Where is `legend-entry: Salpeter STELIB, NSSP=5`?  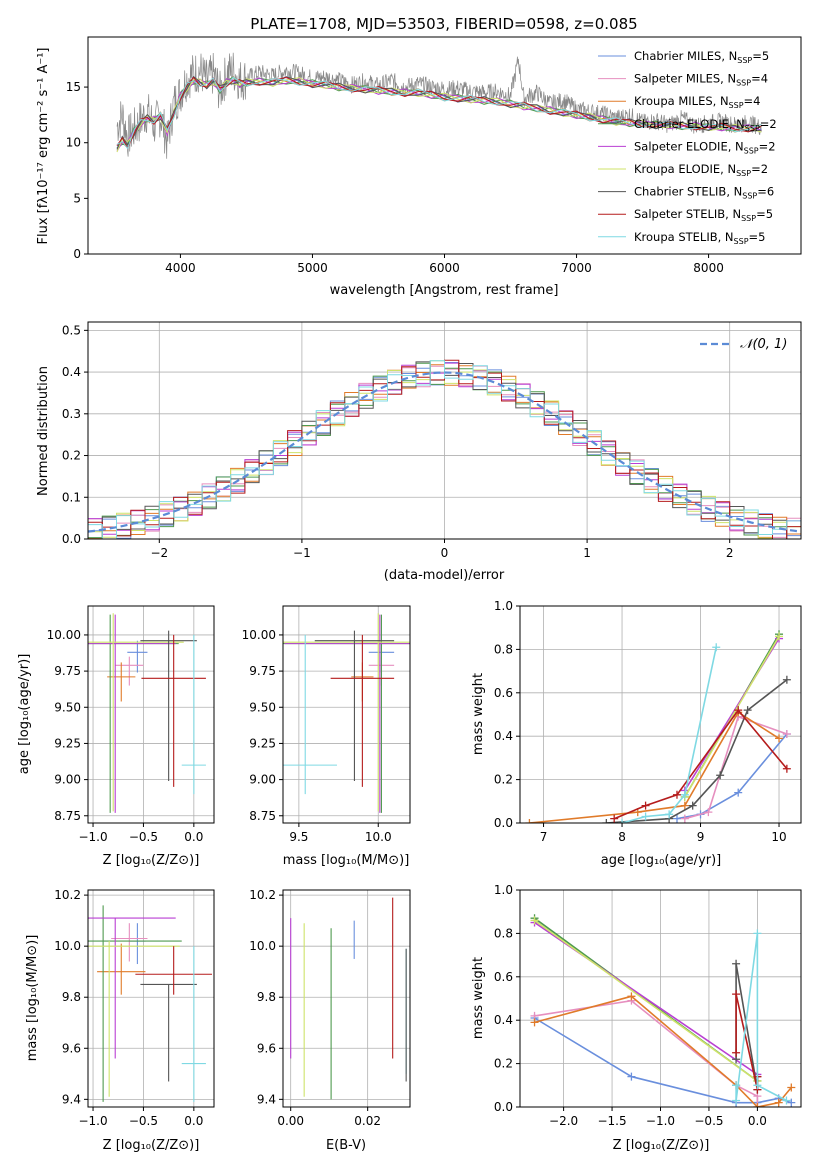 legend-entry: Salpeter STELIB, NSSP=5 is located at coordinates (703, 215).